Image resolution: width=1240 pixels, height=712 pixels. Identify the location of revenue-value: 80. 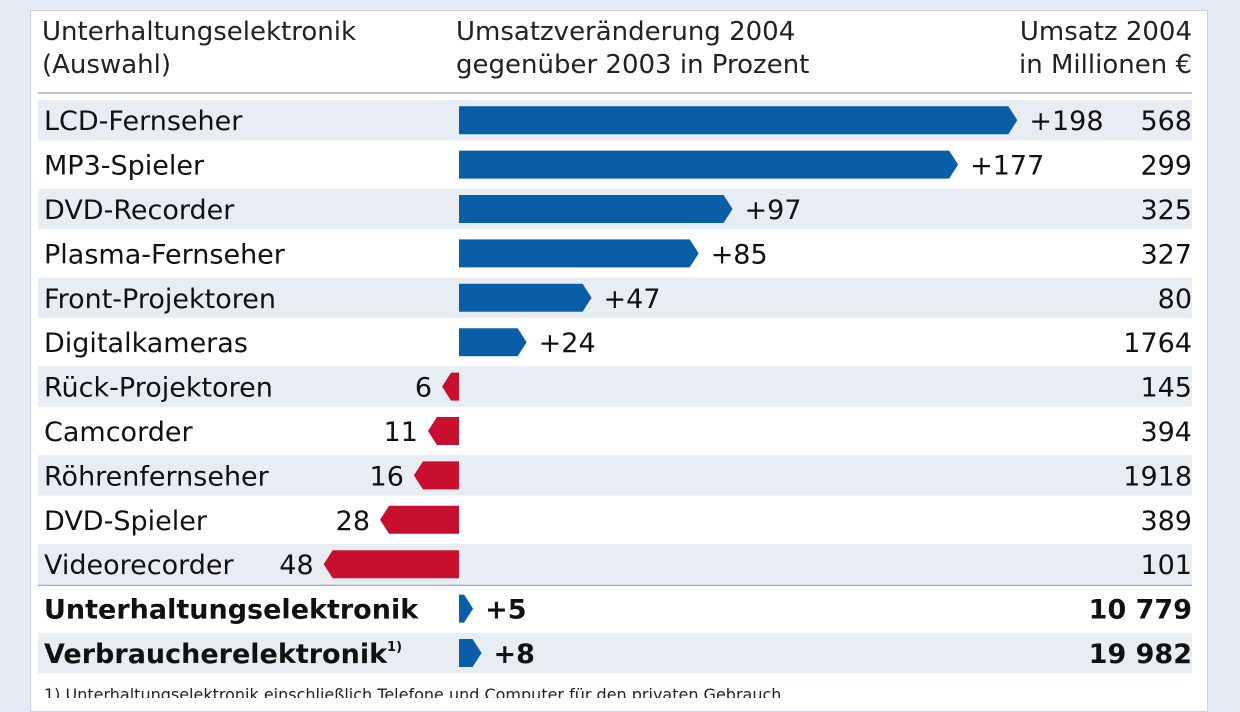
(1175, 299).